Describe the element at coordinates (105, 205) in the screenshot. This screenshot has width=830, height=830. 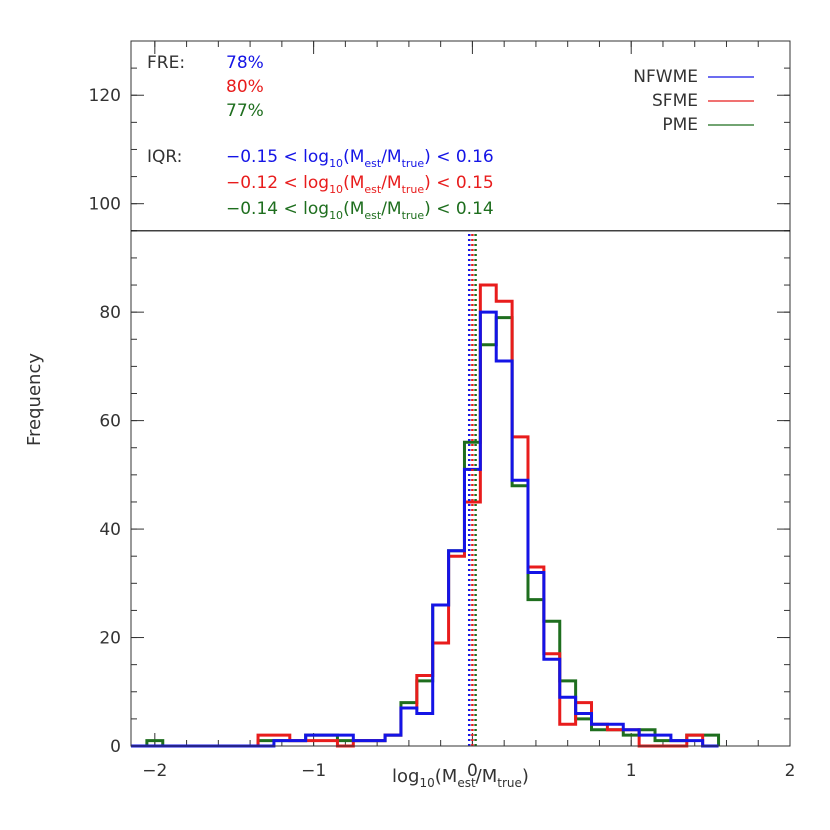
I see `y-tick-label: 100` at that location.